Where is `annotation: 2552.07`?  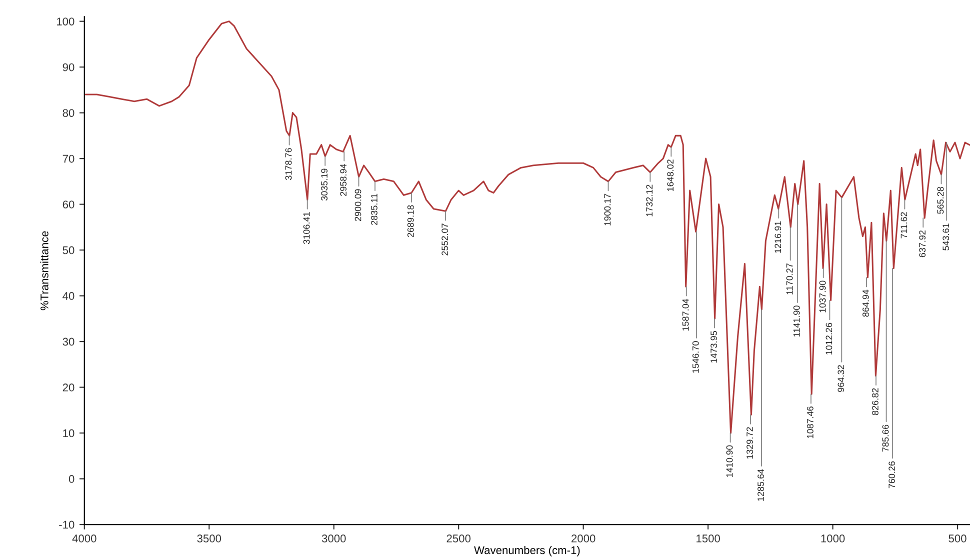 annotation: 2552.07 is located at coordinates (445, 240).